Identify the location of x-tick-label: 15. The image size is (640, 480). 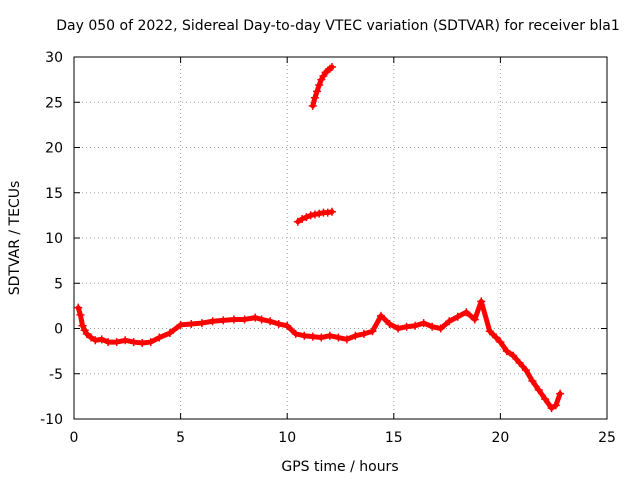
(394, 438).